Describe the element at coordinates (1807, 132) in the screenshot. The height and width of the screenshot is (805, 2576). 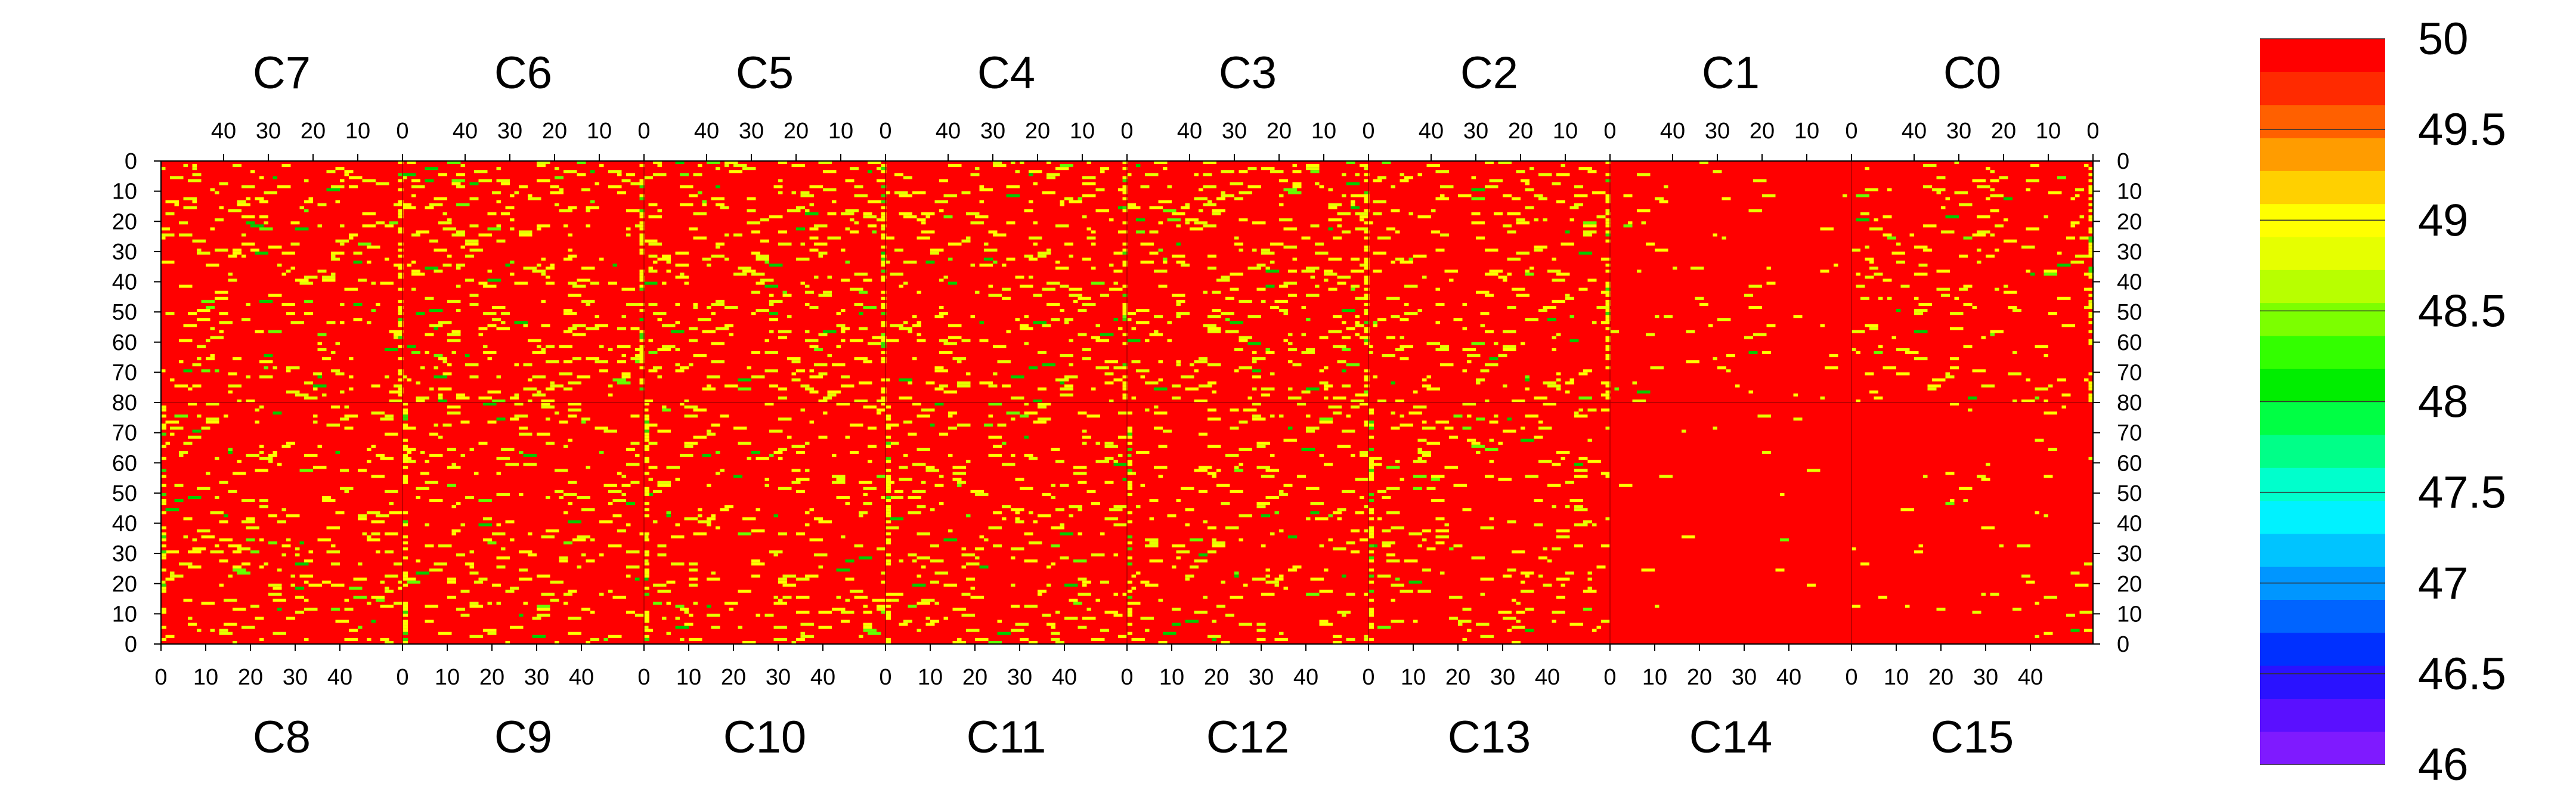
I see `x-tick-label-top: 10` at that location.